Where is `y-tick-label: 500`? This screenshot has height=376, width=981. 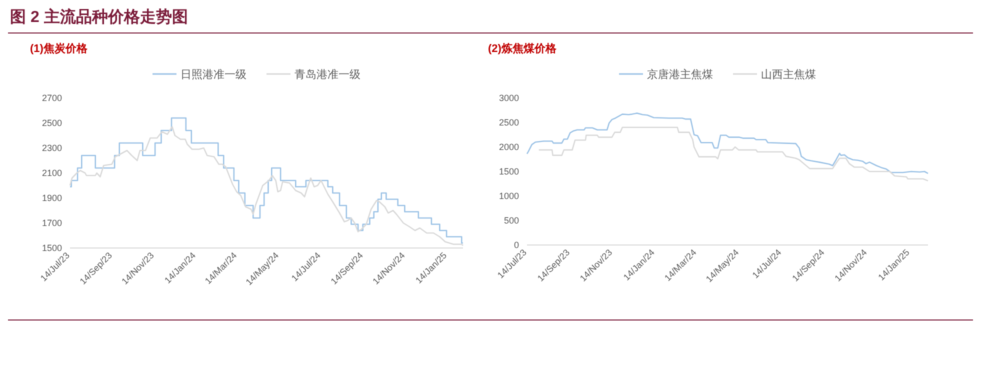
y-tick-label: 500 is located at coordinates (511, 221).